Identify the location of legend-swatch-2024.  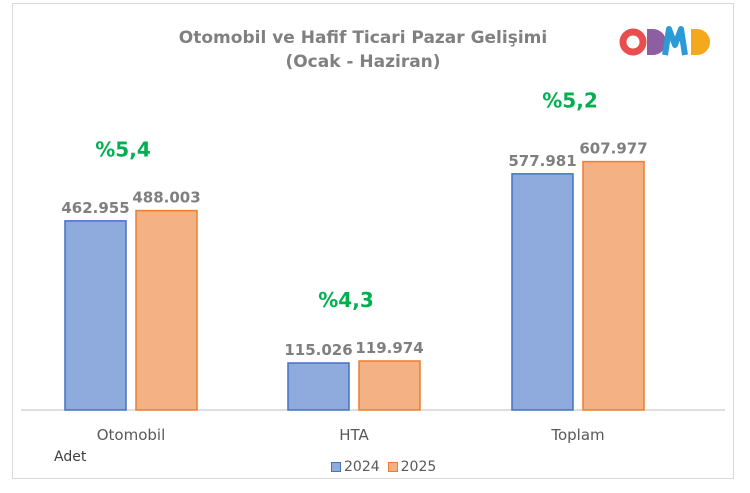
(336, 467).